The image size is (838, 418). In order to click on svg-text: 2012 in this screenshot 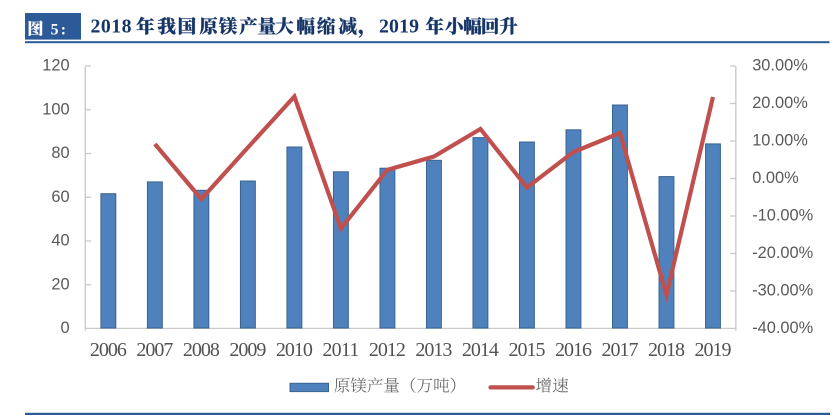, I will do `click(387, 350)`.